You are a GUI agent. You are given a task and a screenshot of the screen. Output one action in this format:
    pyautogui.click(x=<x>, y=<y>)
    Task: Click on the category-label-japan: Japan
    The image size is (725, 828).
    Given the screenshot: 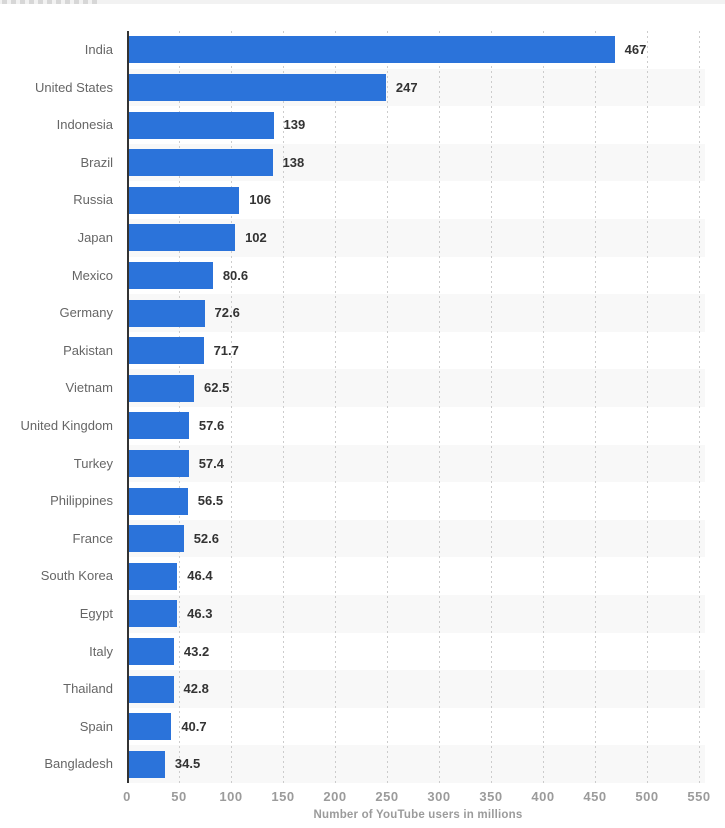 What is the action you would take?
    pyautogui.click(x=95, y=237)
    